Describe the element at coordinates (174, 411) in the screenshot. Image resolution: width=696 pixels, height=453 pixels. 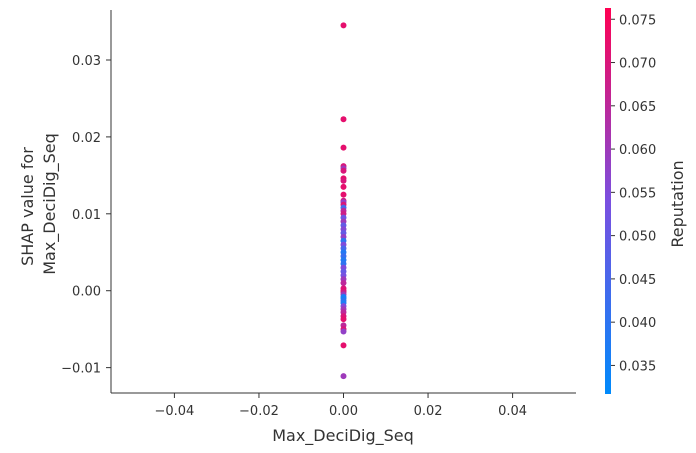
I see `x-tick-label: −0.04` at that location.